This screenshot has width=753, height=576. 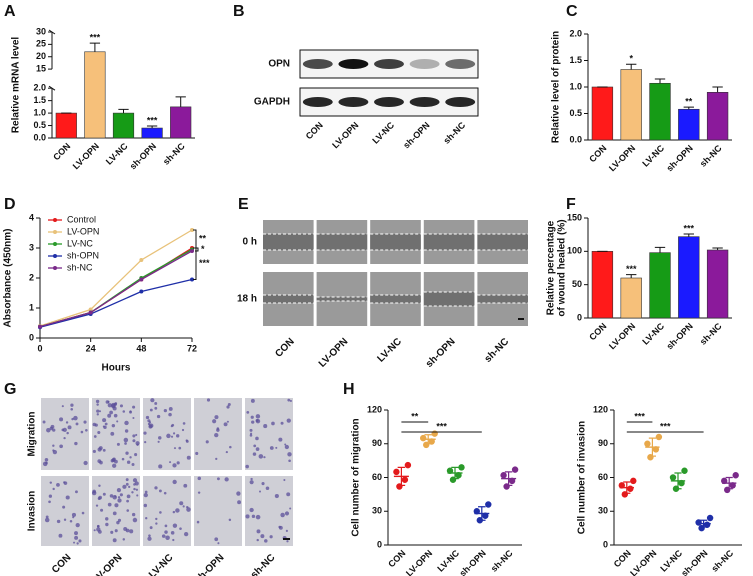 What do you see at coordinates (41, 68) in the screenshot?
I see `y-tick-label: 15` at bounding box center [41, 68].